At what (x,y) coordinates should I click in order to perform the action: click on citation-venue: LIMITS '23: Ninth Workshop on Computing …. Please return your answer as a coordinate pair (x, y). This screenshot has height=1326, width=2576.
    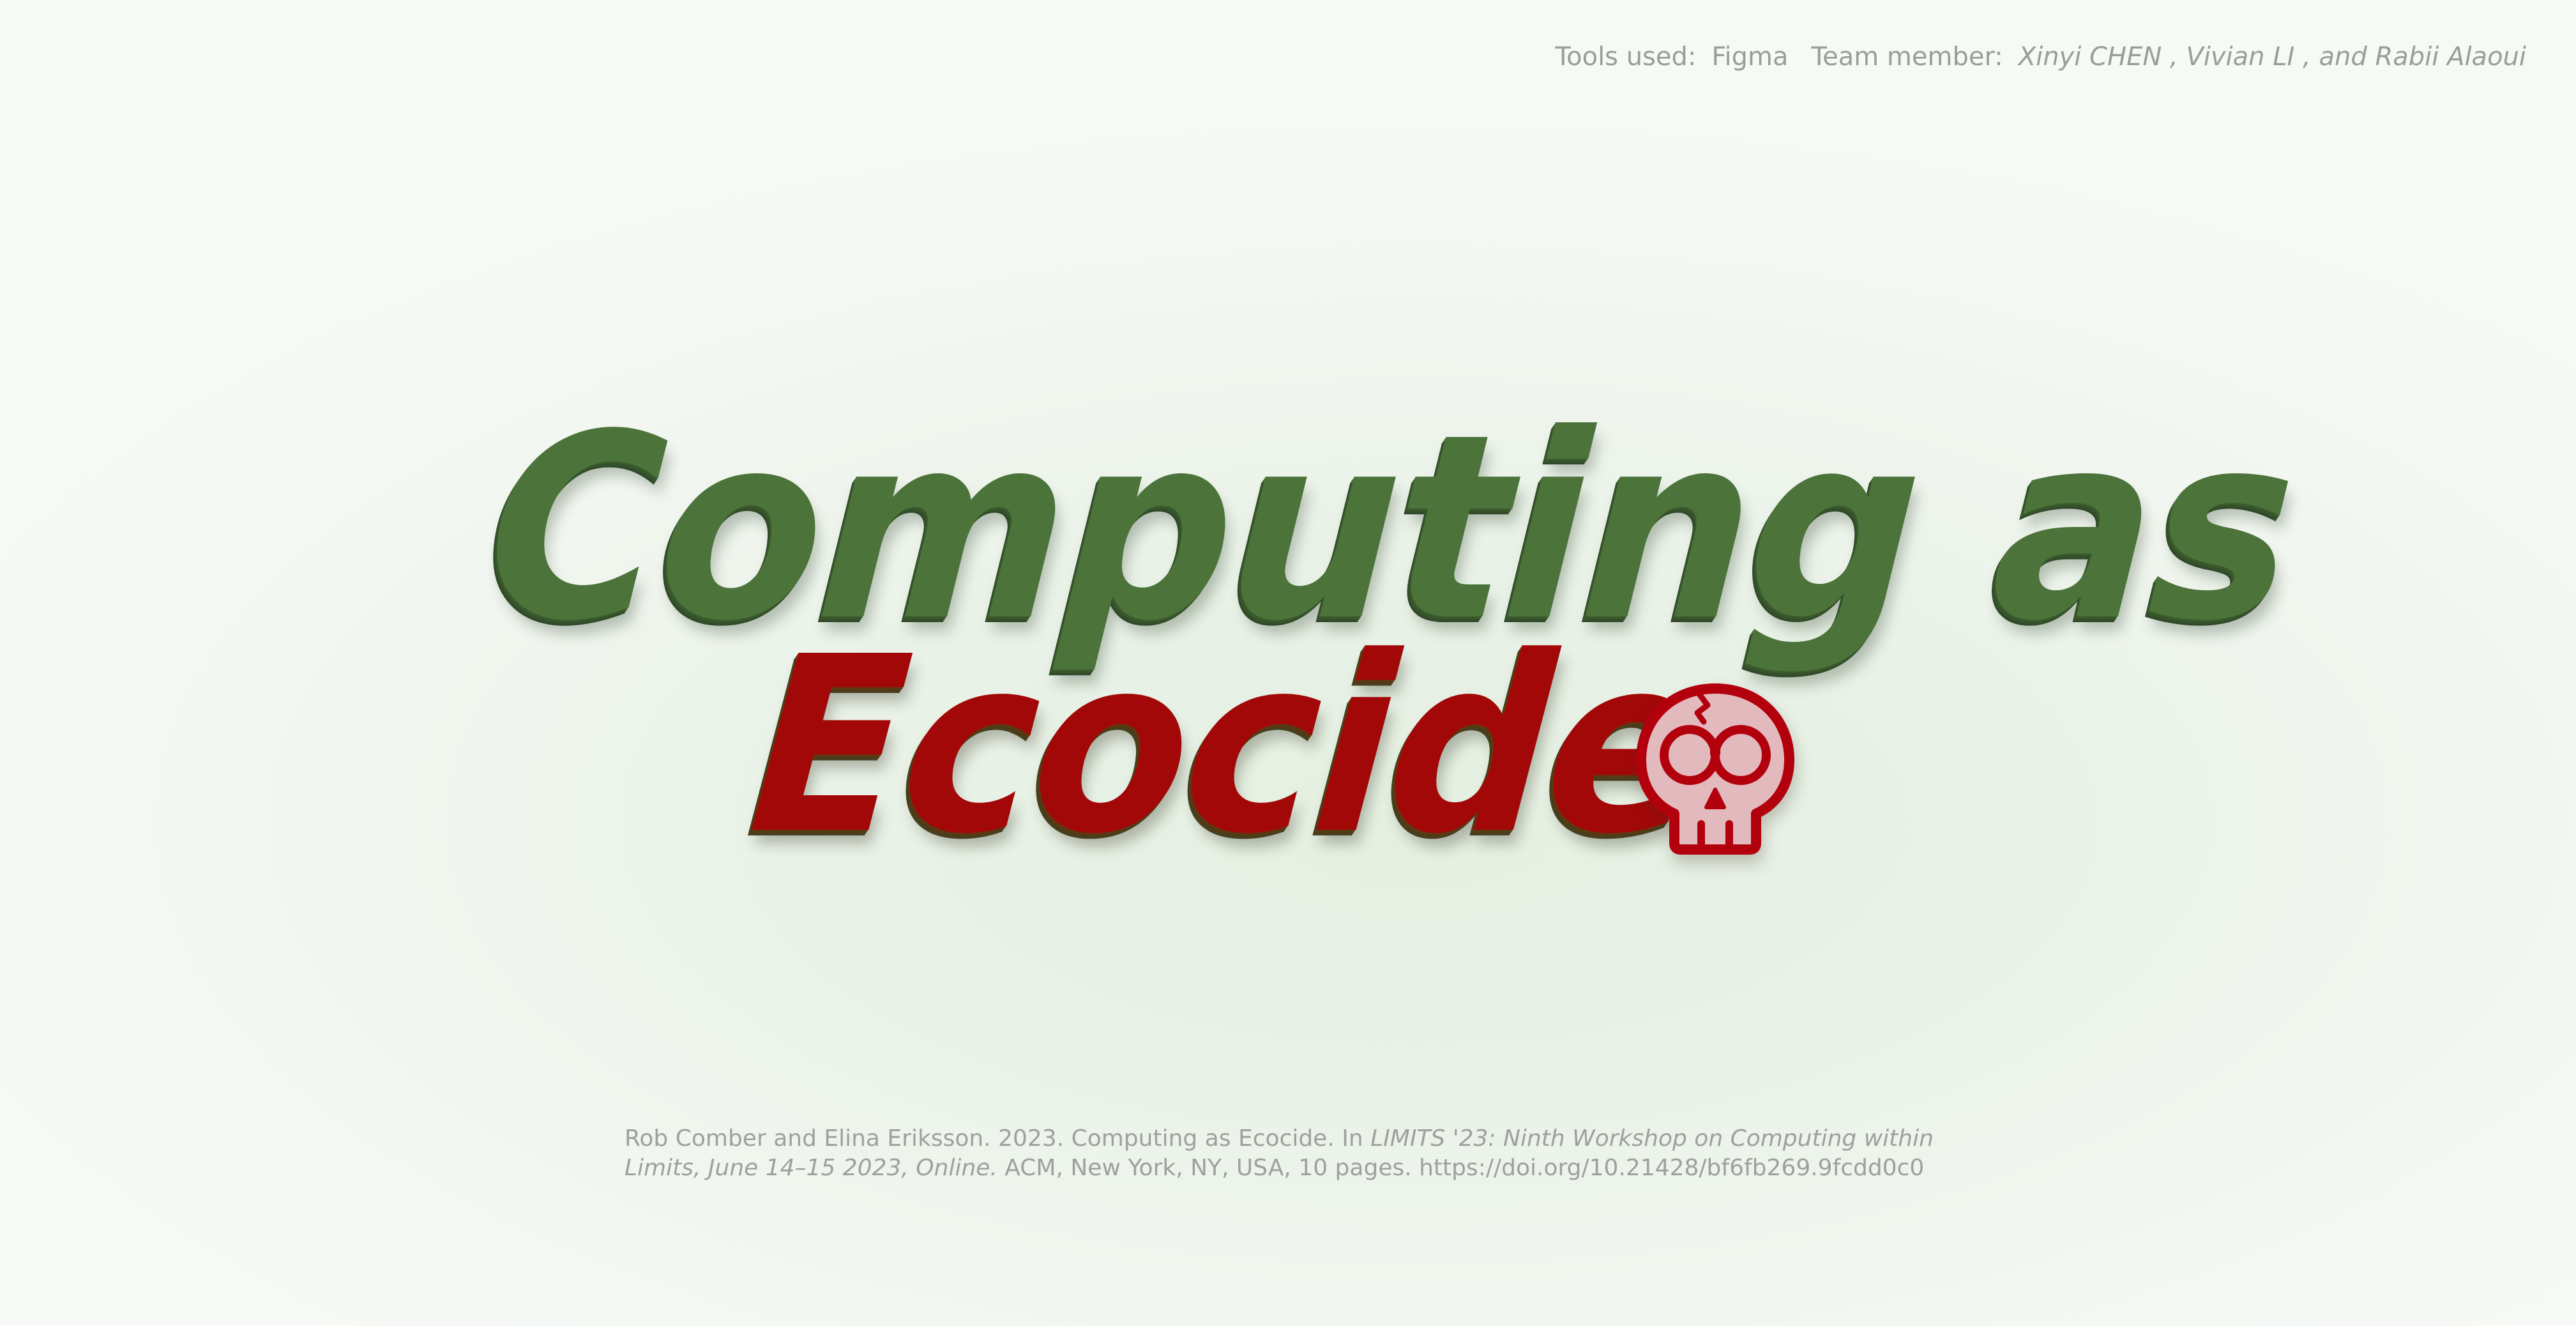
    Looking at the image, I should click on (1280, 1153).